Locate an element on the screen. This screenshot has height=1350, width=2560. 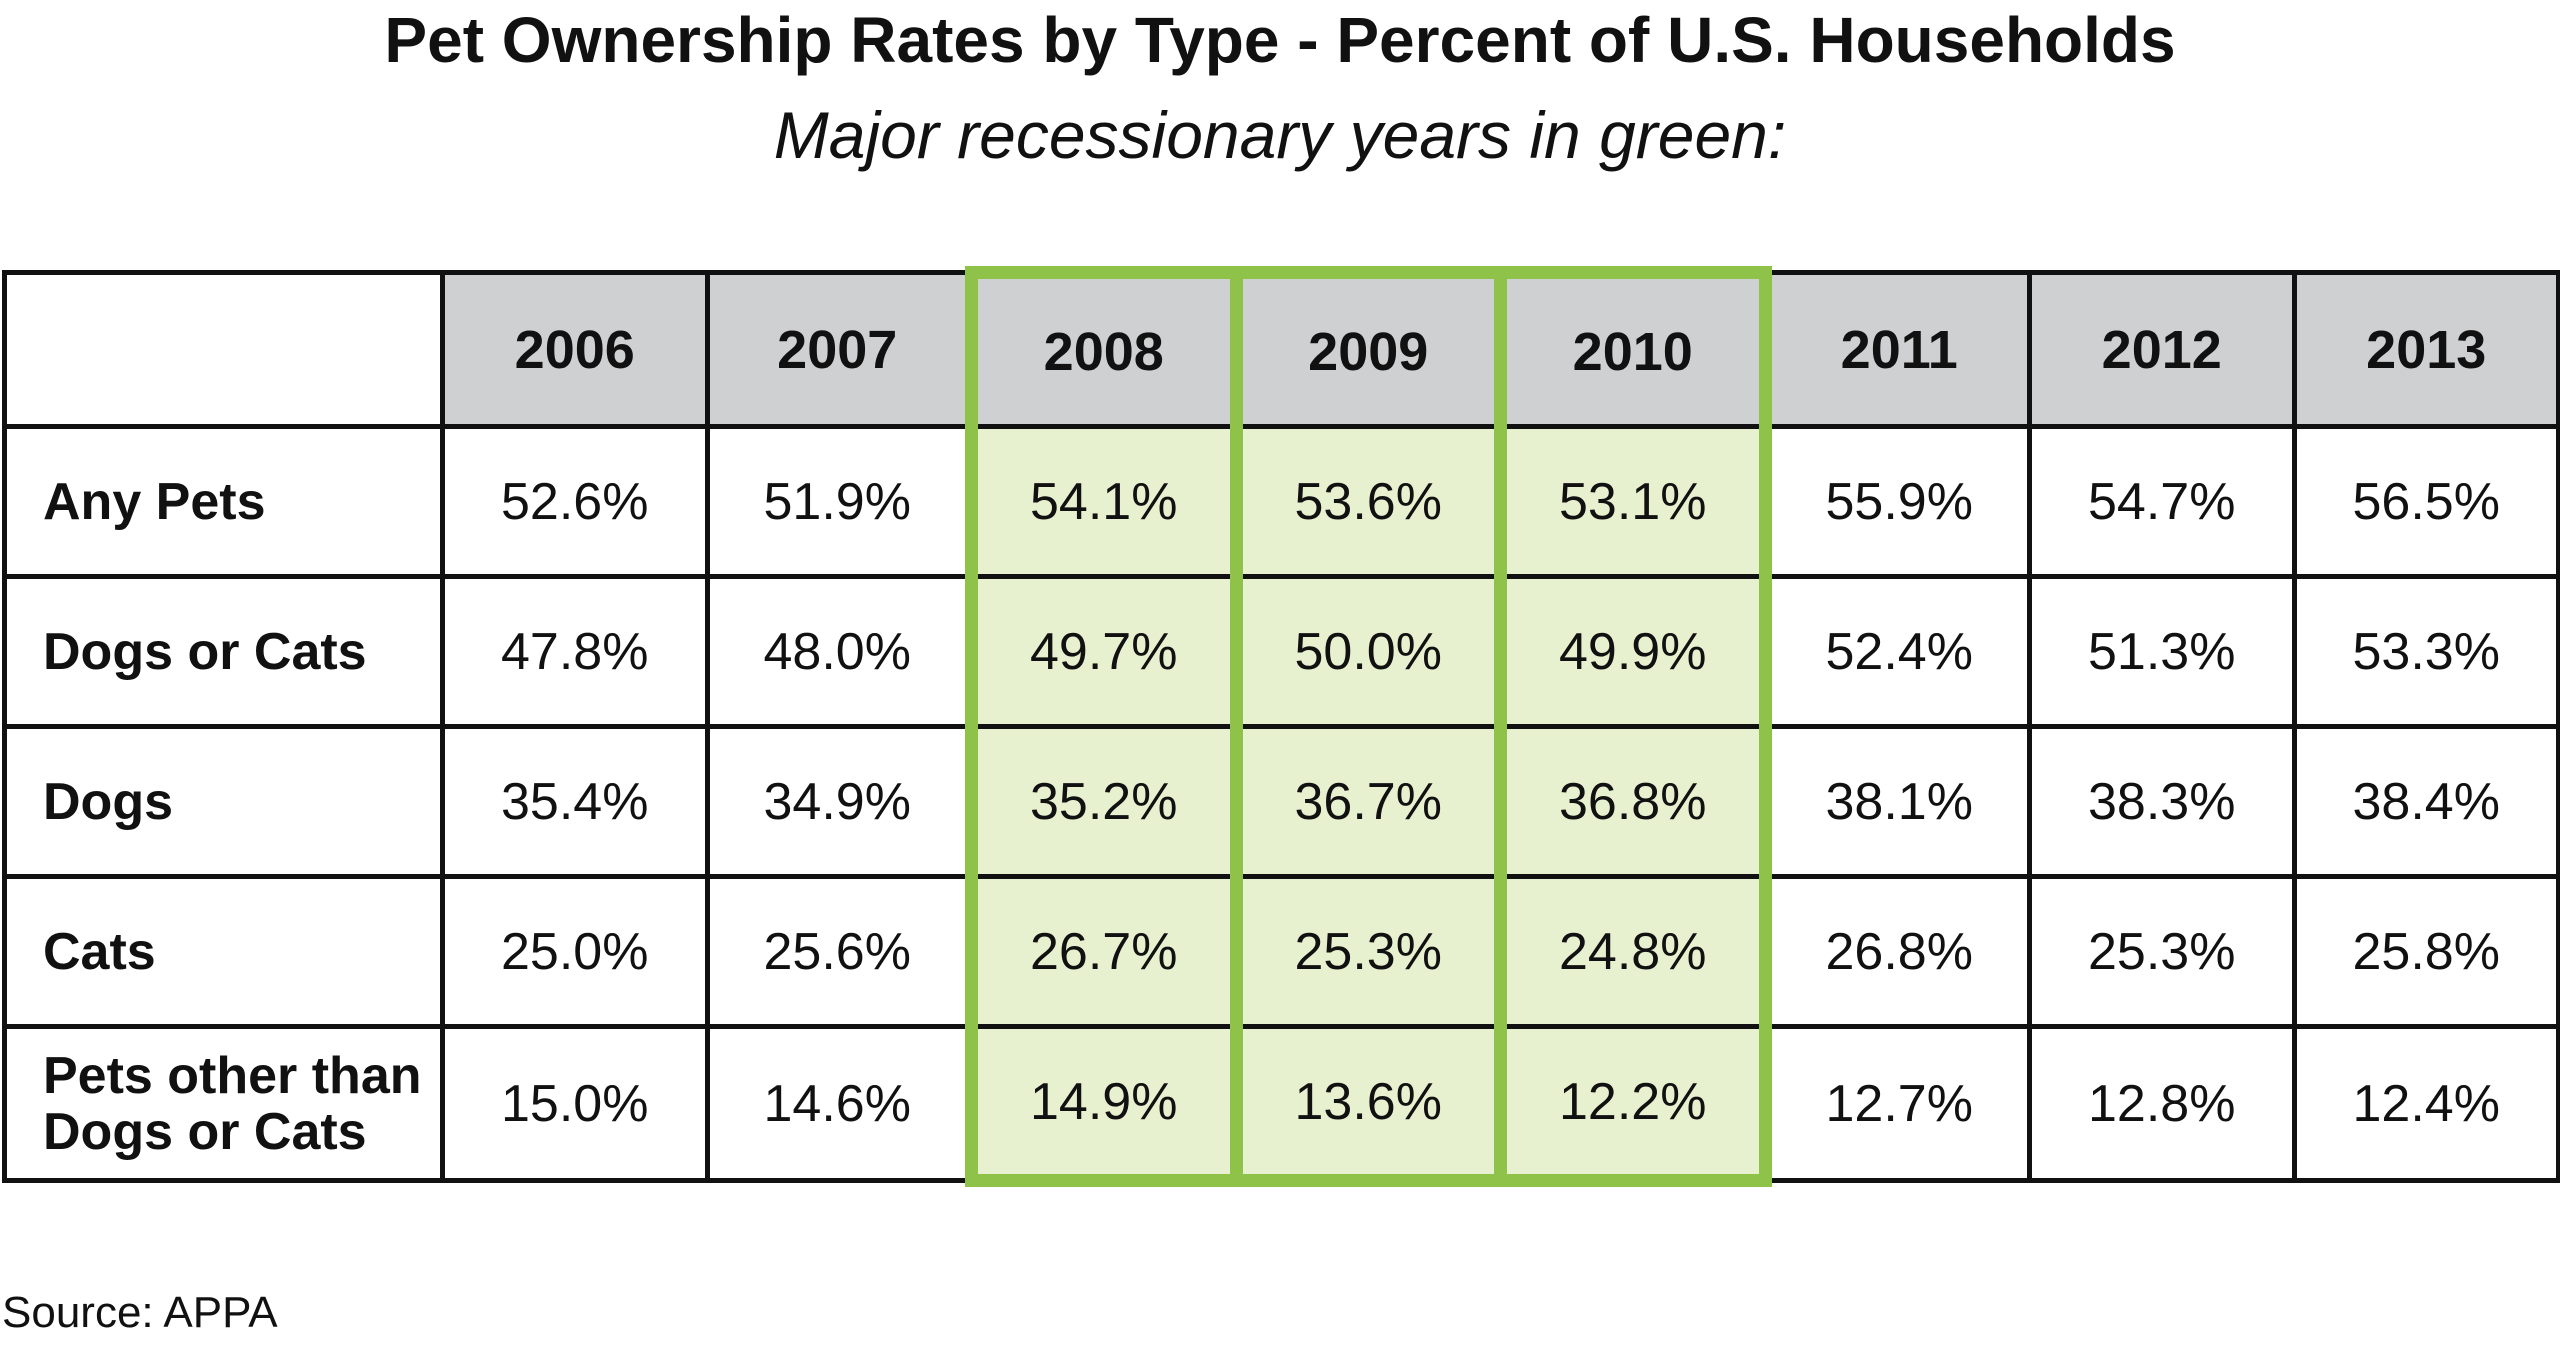
value-cell: 38.4% is located at coordinates (2425, 801).